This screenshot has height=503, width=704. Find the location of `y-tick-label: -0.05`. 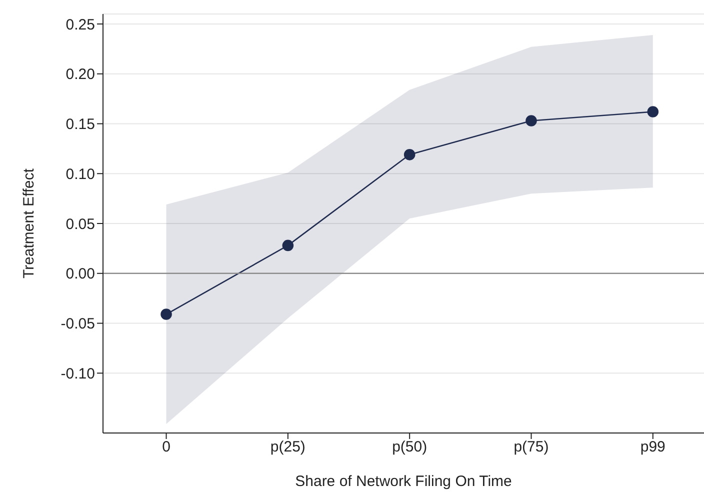

y-tick-label: -0.05 is located at coordinates (77, 324).